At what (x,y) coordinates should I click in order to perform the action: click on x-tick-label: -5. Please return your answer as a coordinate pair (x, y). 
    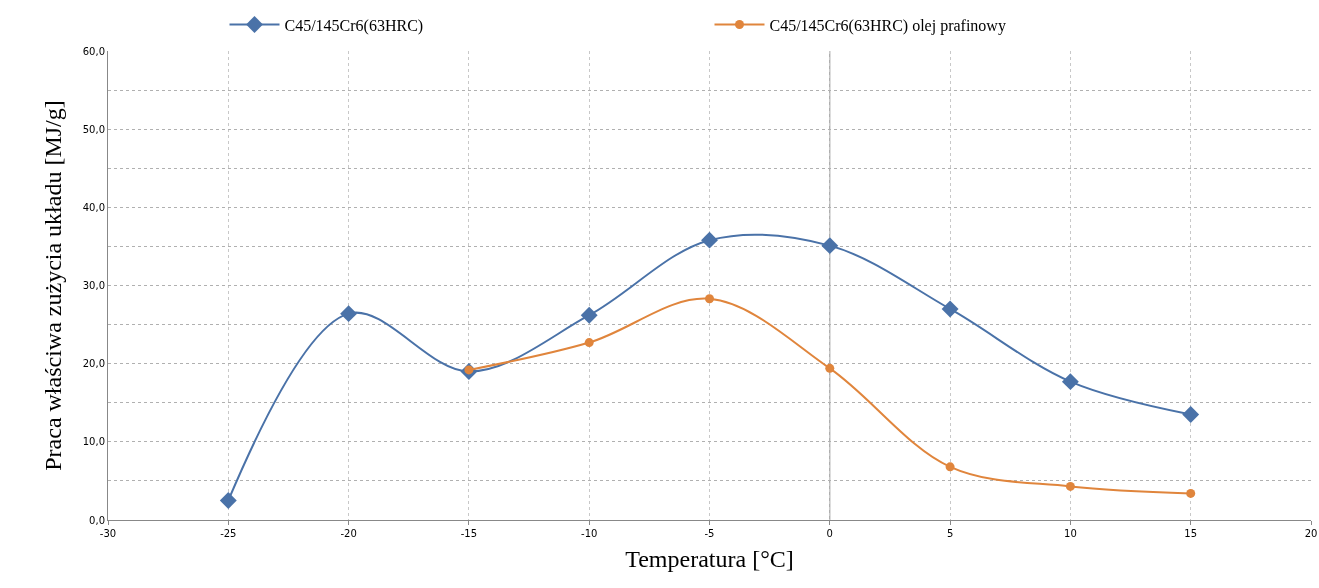
    Looking at the image, I should click on (709, 533).